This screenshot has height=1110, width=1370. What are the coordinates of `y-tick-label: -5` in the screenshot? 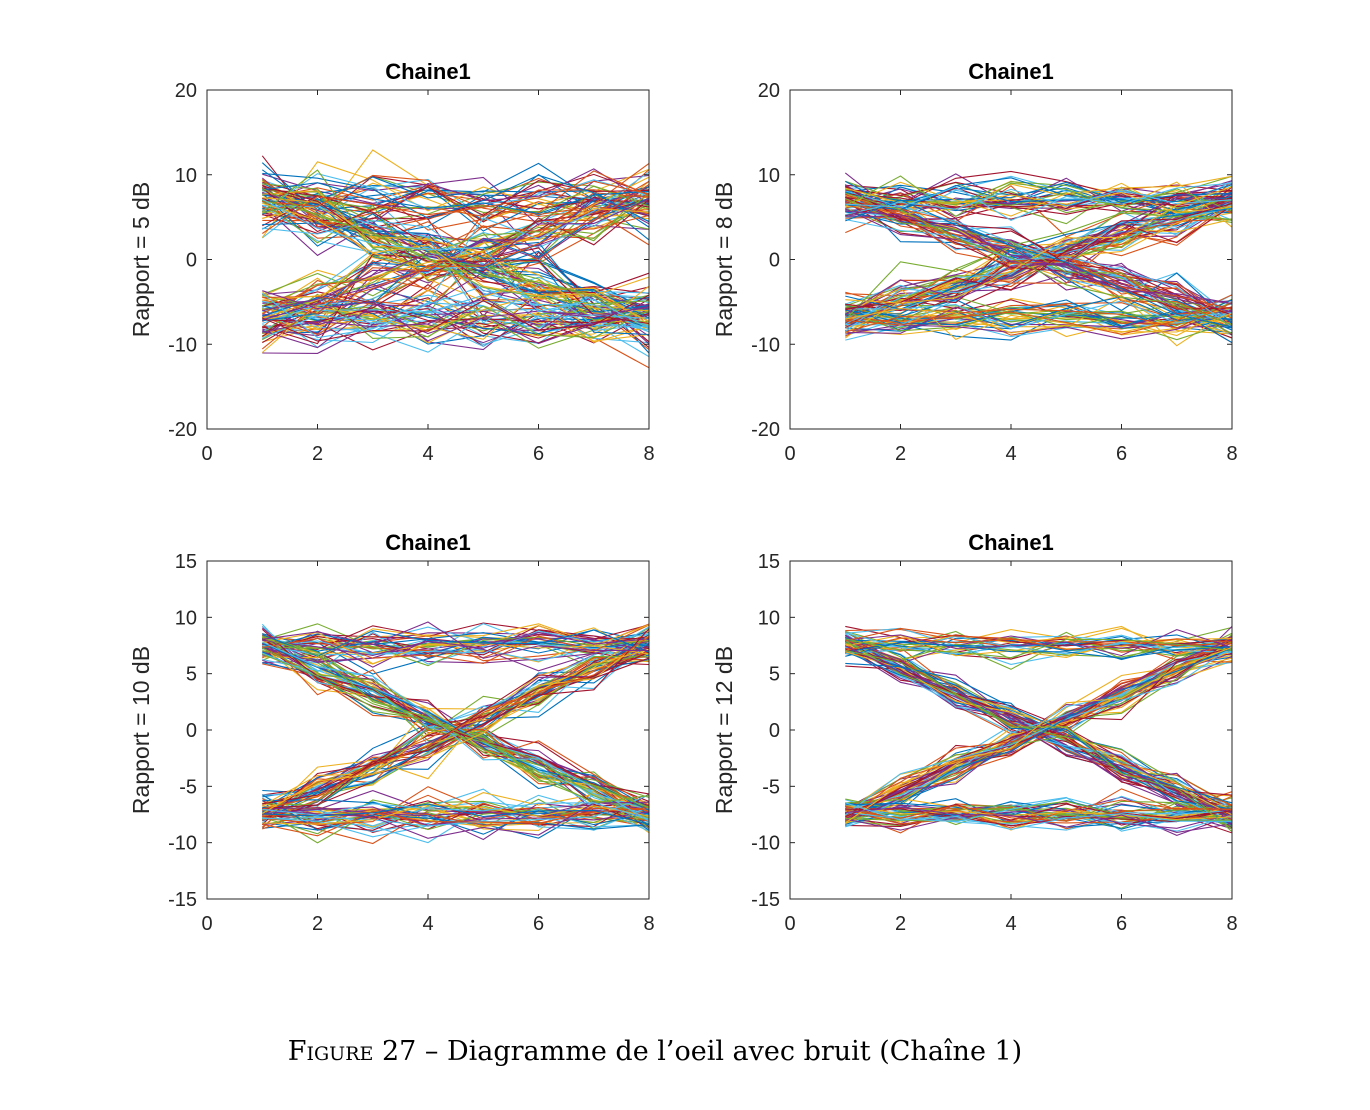 It's located at (188, 787).